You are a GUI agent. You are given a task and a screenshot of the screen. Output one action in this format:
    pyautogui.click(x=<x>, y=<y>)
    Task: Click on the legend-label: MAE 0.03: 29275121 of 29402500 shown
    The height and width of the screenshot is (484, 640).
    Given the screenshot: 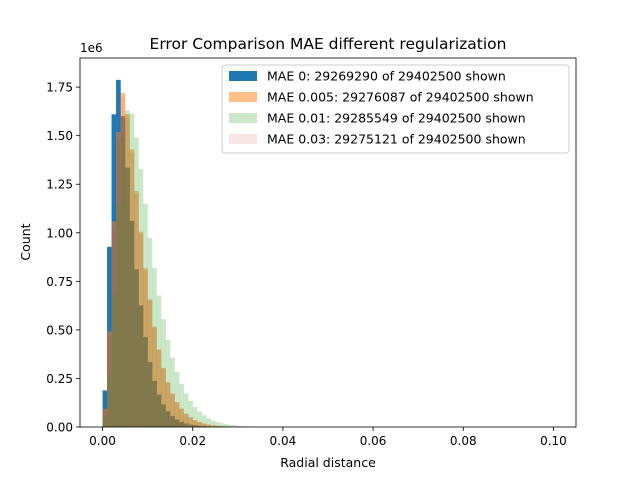 What is the action you would take?
    pyautogui.click(x=396, y=139)
    